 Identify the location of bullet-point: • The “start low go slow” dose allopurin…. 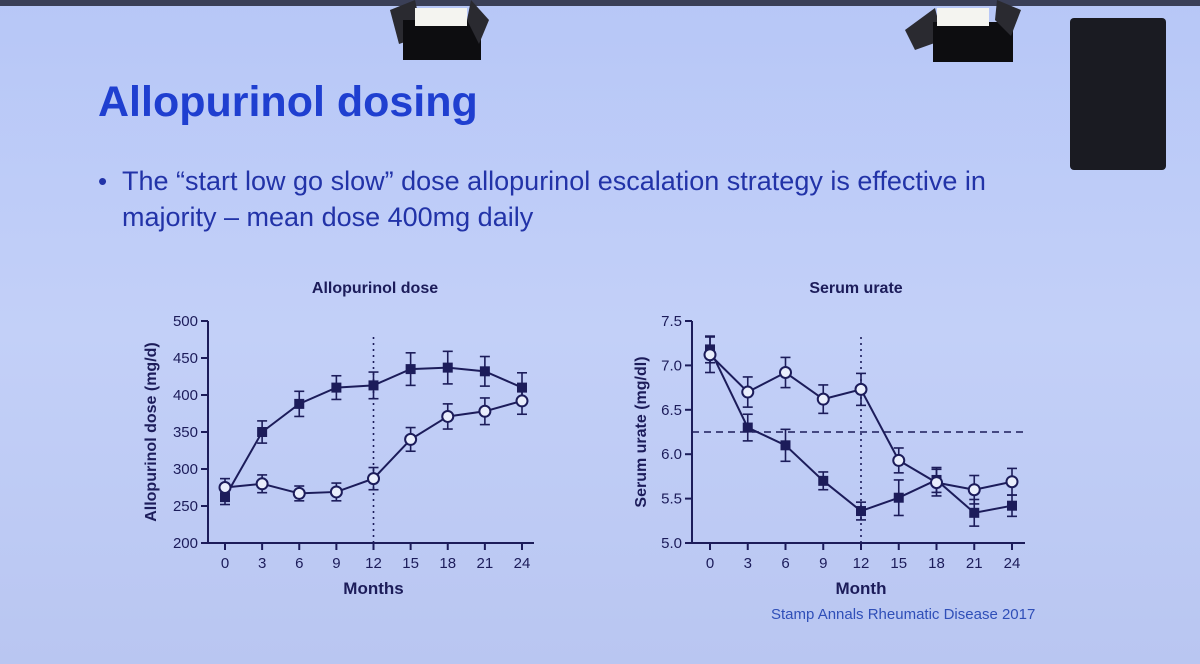
(558, 199).